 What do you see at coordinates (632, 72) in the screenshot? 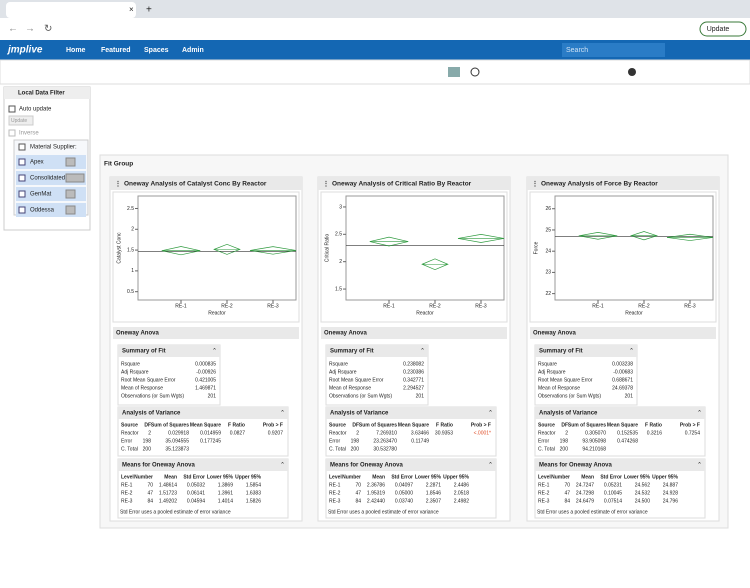
I see `info-icon` at bounding box center [632, 72].